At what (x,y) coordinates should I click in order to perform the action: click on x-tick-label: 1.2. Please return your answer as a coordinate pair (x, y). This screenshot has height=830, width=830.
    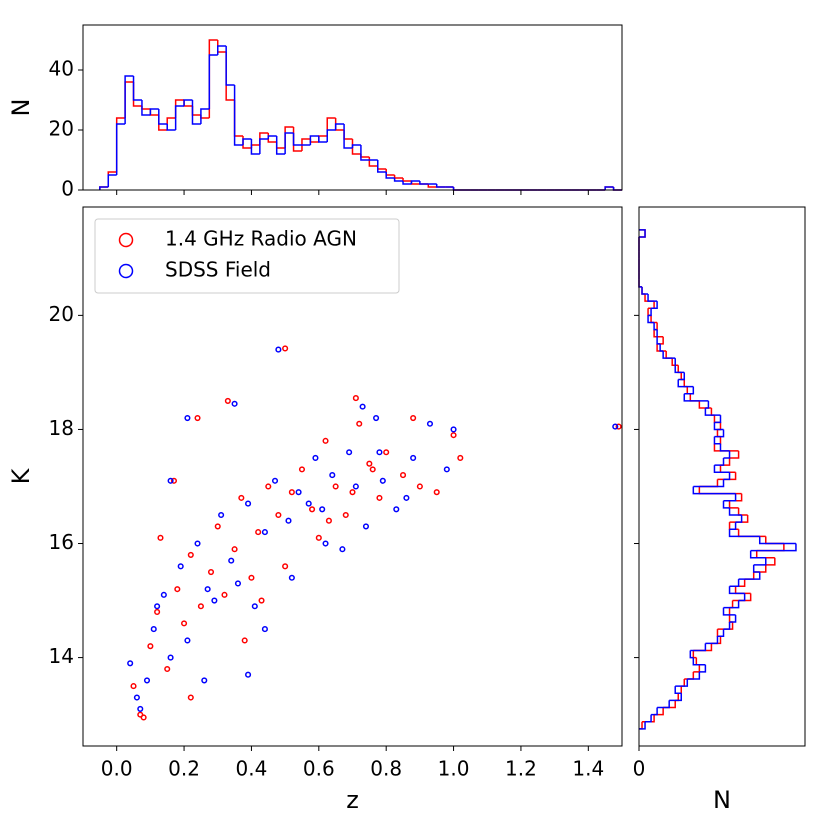
    Looking at the image, I should click on (521, 769).